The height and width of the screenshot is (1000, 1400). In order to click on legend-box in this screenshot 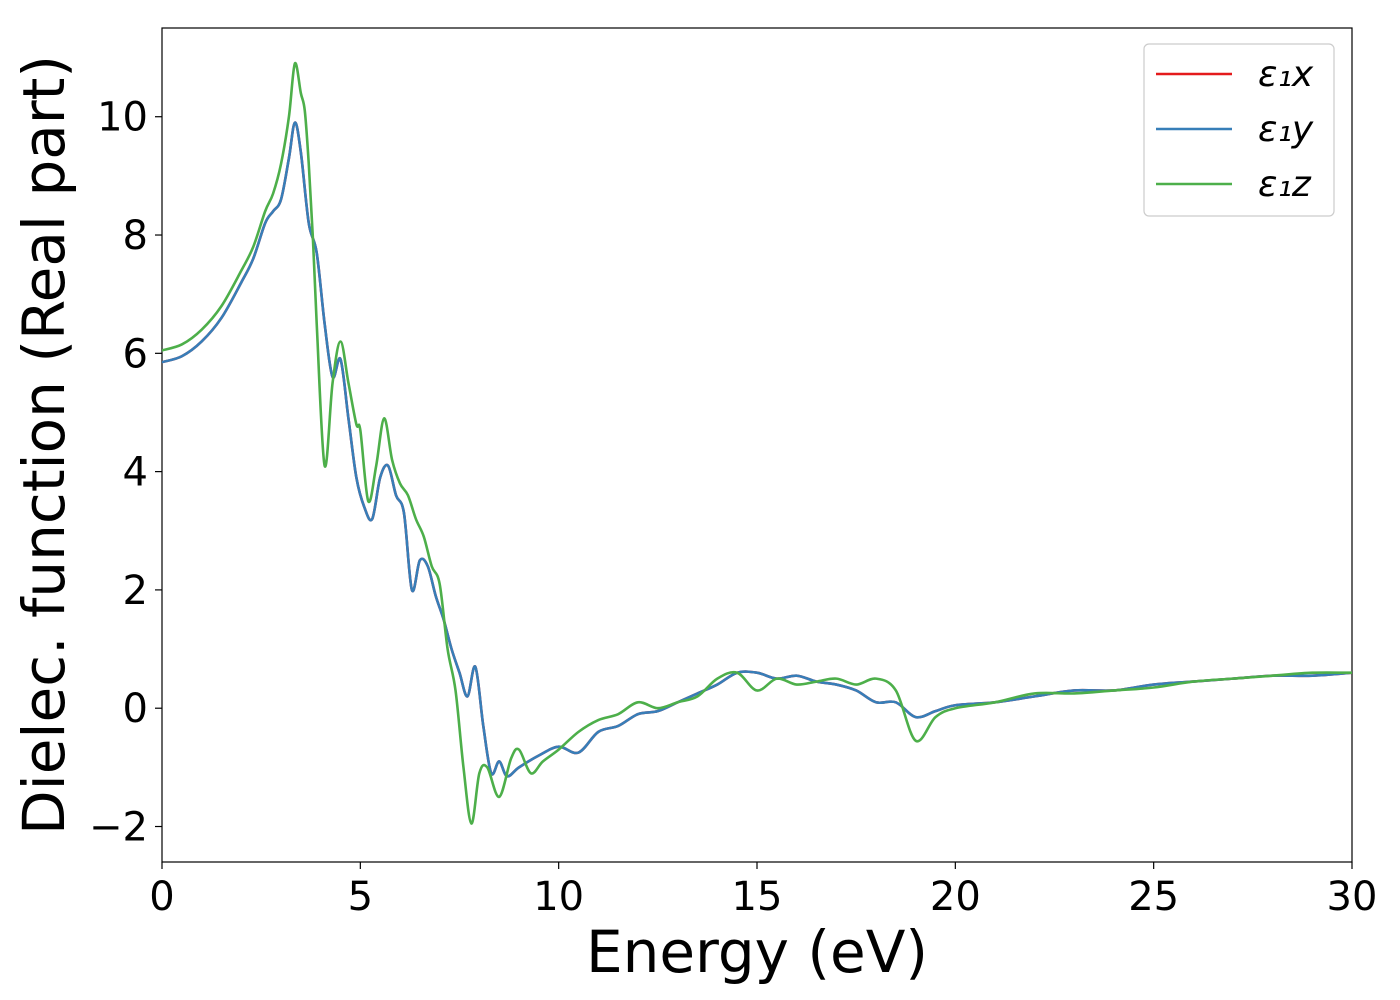, I will do `click(1239, 130)`.